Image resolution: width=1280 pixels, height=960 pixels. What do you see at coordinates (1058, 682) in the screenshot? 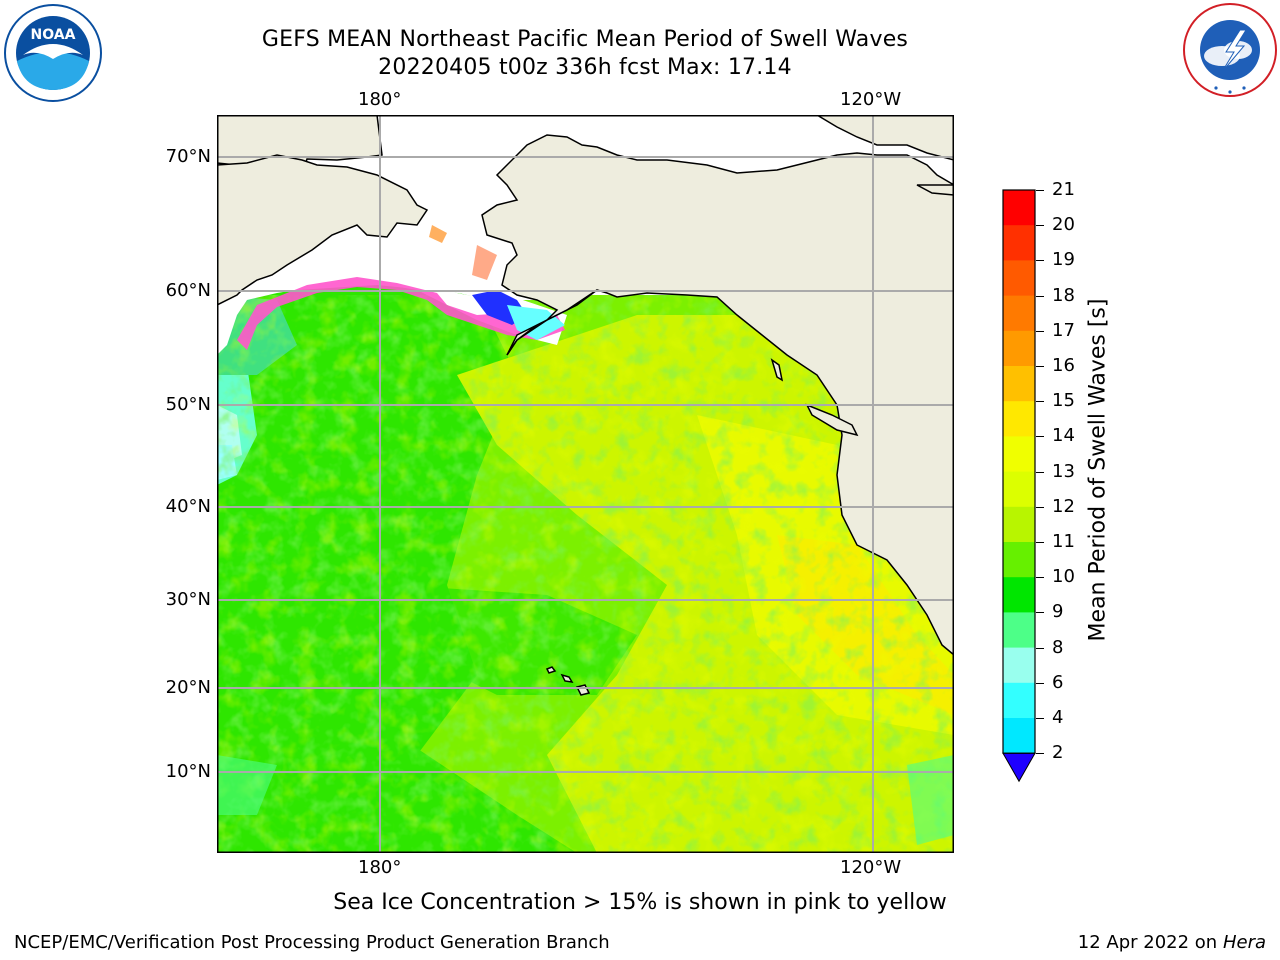
I see `colorbar-tick-label: 6` at bounding box center [1058, 682].